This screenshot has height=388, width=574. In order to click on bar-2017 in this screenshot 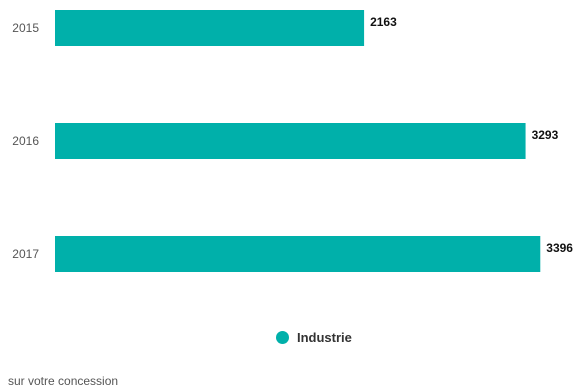, I will do `click(298, 254)`.